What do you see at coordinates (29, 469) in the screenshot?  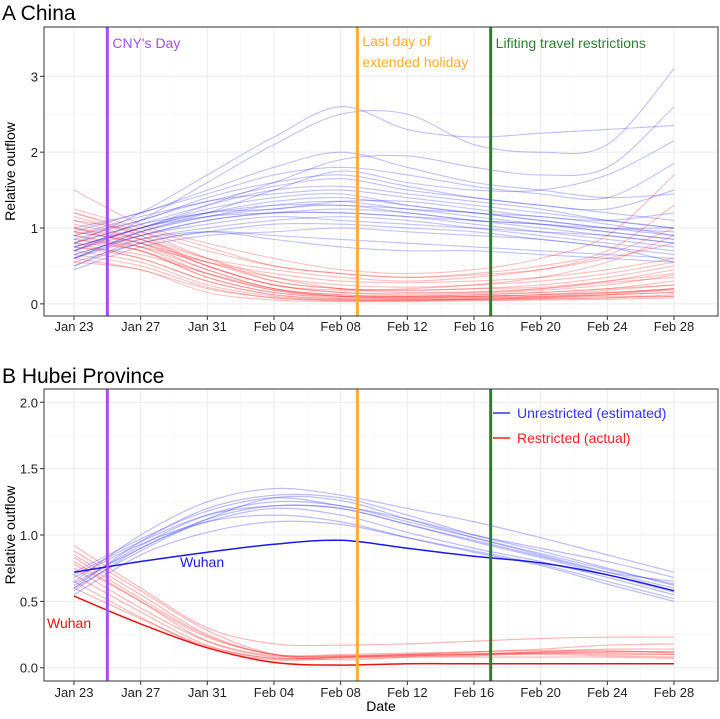 I see `y-tick-label: 1.5` at bounding box center [29, 469].